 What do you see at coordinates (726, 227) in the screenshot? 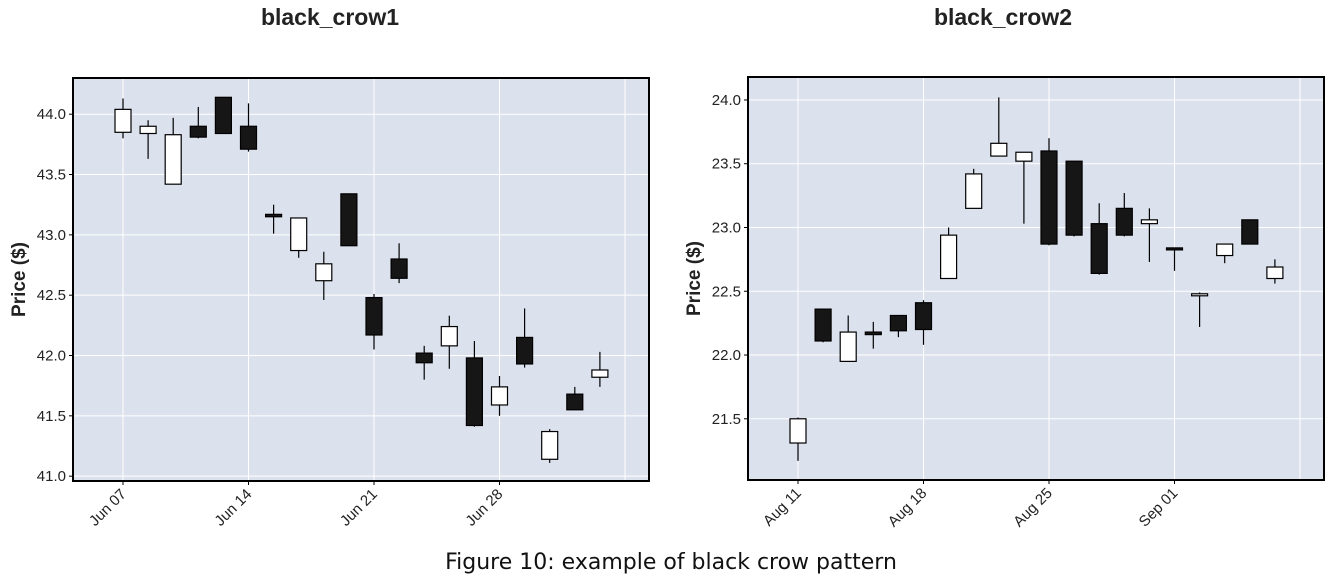
I see `y-tick-label: 23.0` at bounding box center [726, 227].